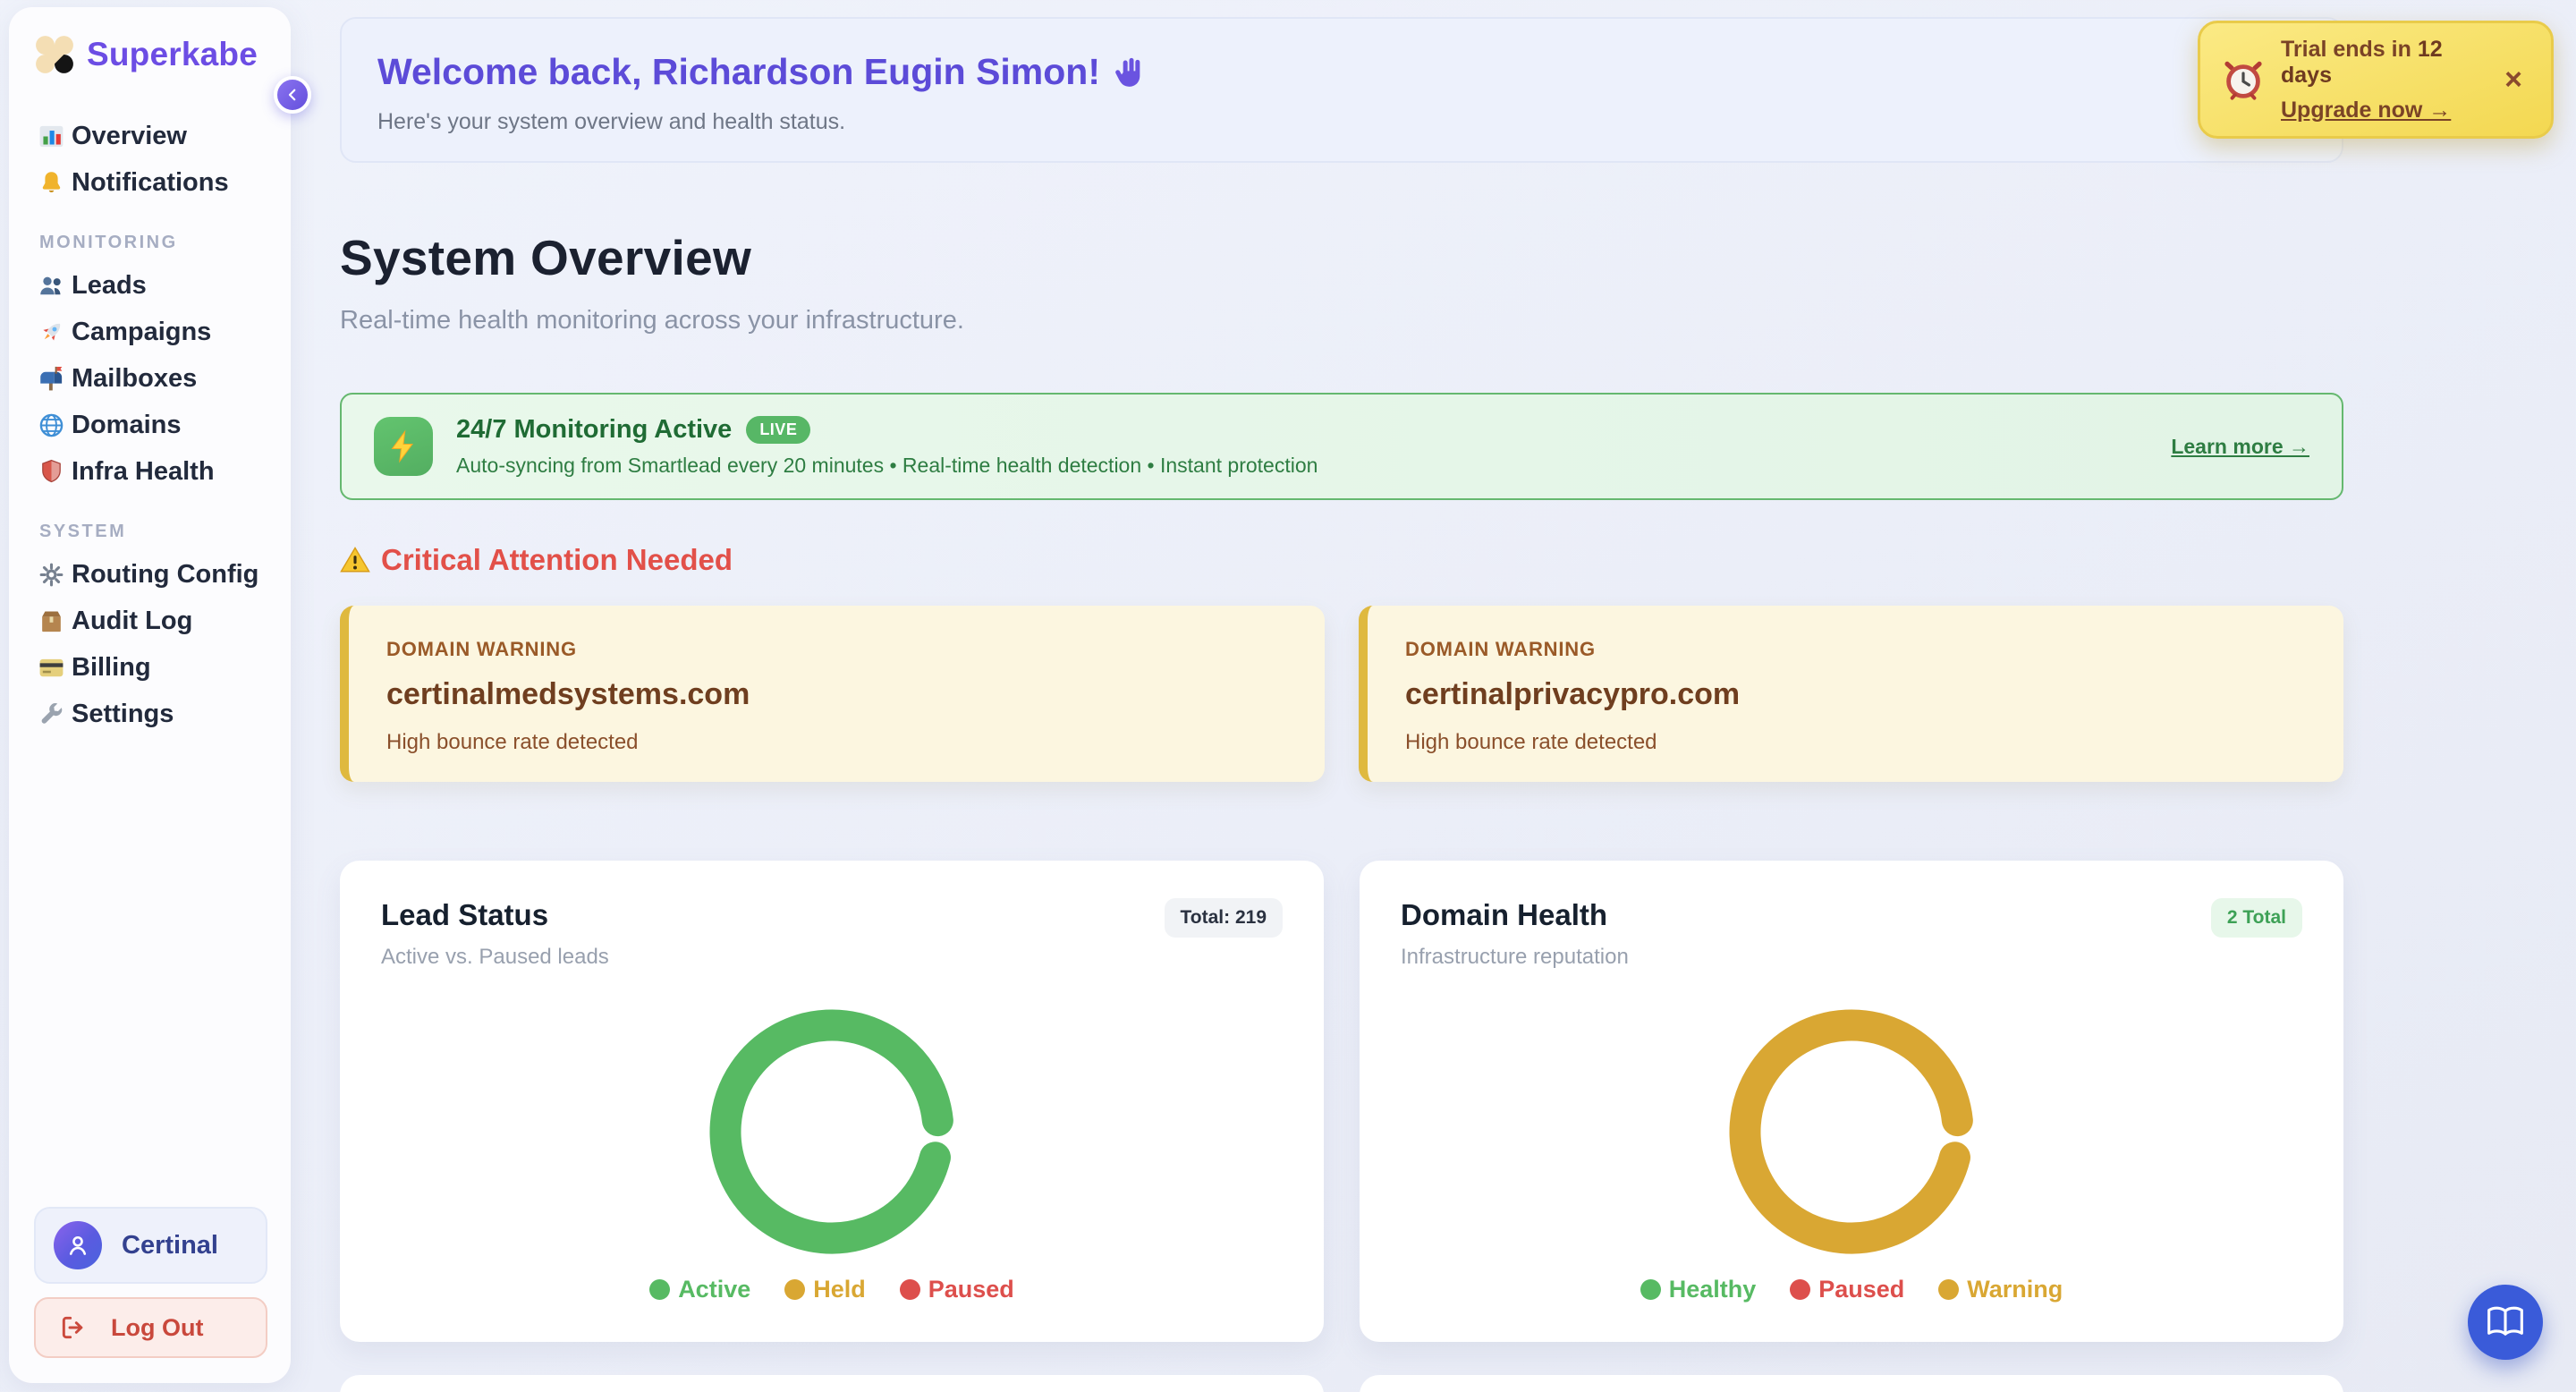 This screenshot has height=1392, width=2576. I want to click on sidebar-section-monitoring: MONITORING, so click(108, 242).